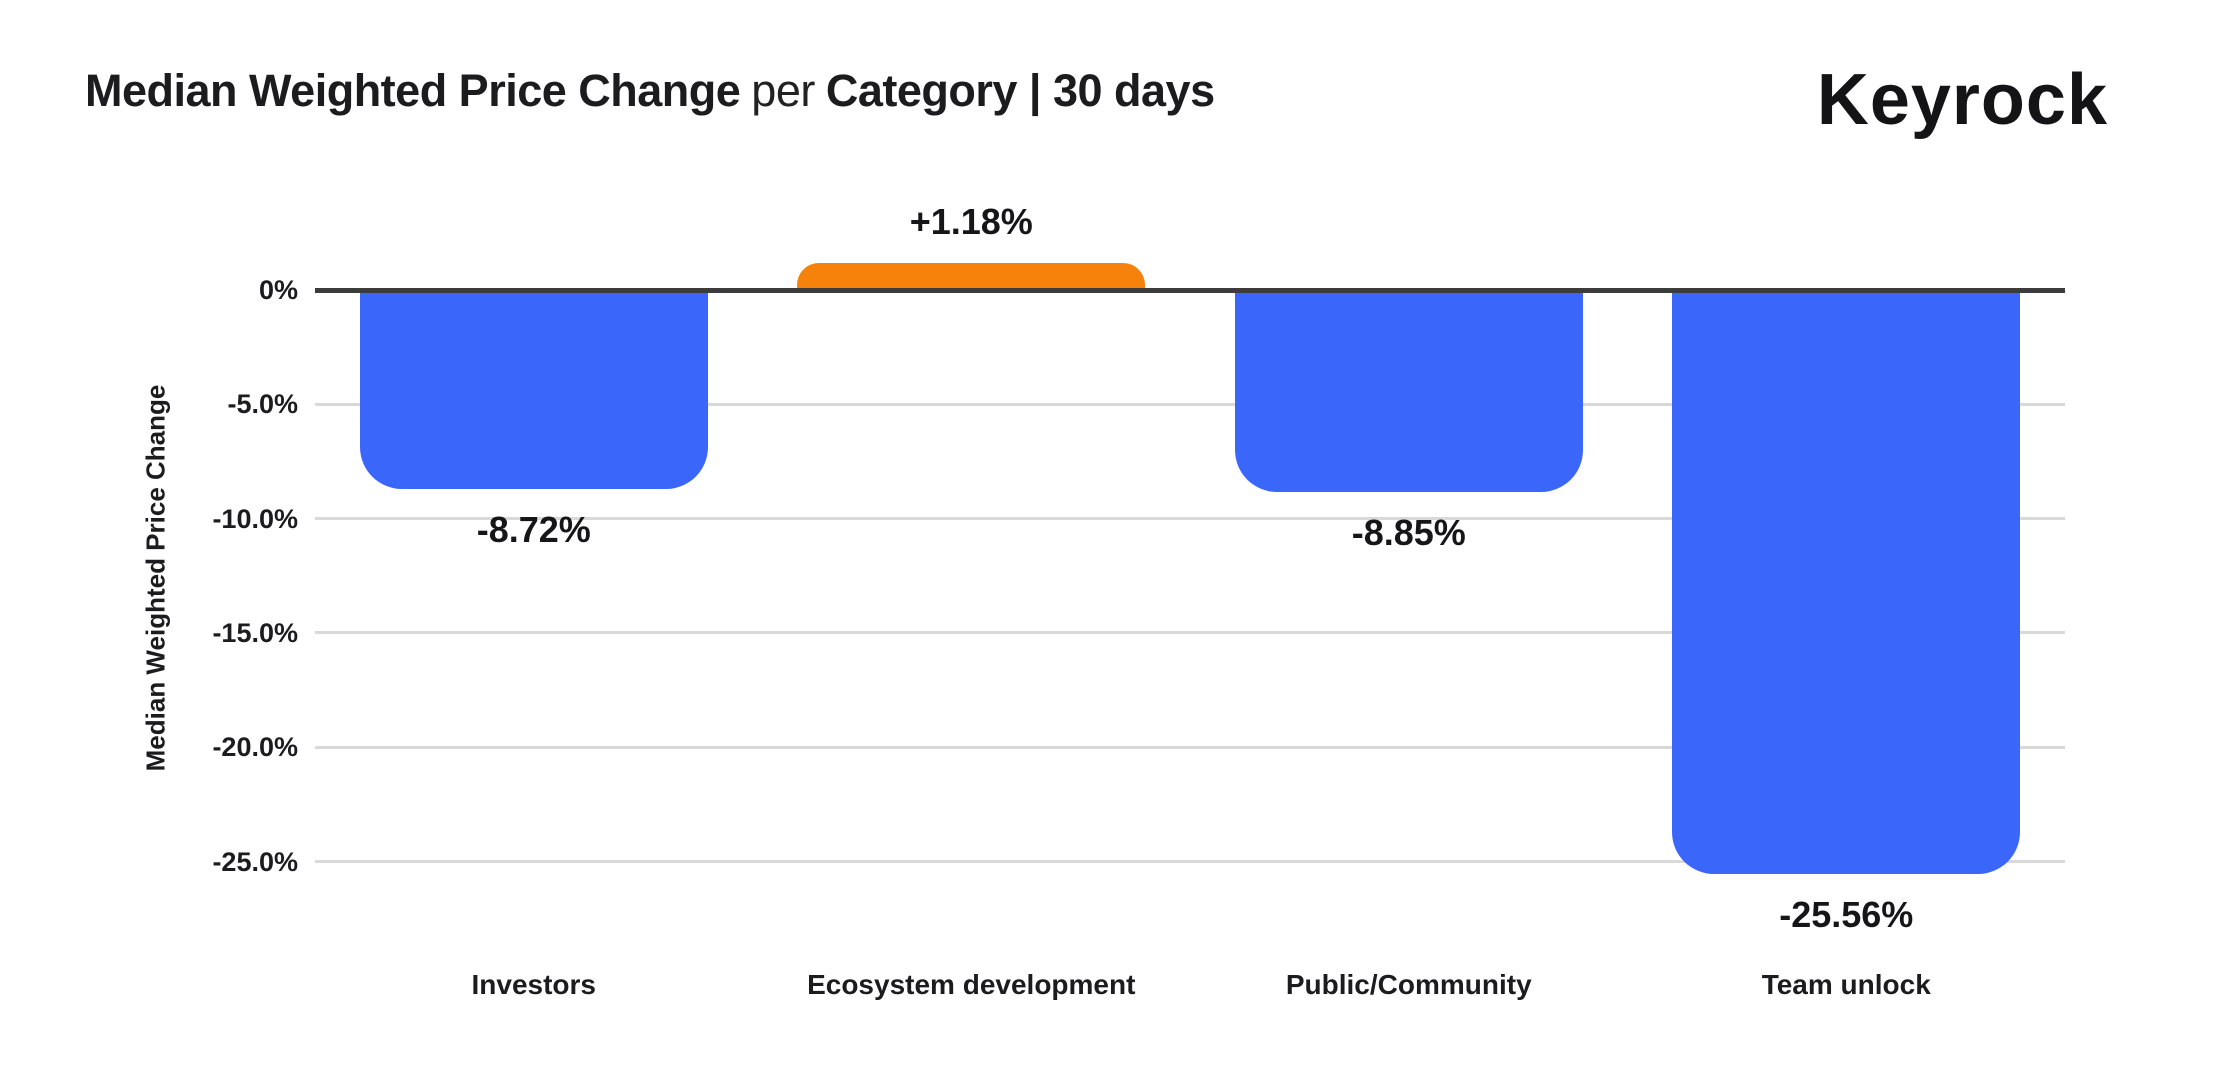 This screenshot has height=1070, width=2234. What do you see at coordinates (1962, 100) in the screenshot?
I see `keyrock-logo: Keyrock` at bounding box center [1962, 100].